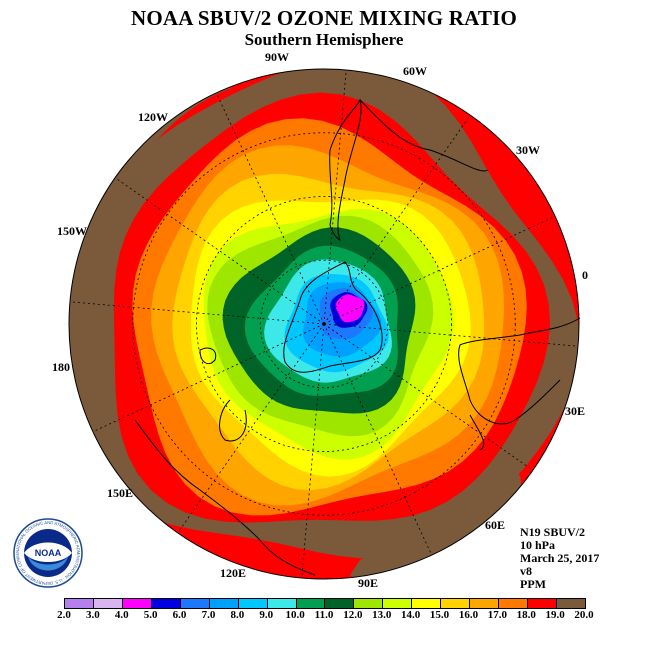 This screenshot has height=648, width=648. I want to click on lon-label-90w: 90W, so click(277, 57).